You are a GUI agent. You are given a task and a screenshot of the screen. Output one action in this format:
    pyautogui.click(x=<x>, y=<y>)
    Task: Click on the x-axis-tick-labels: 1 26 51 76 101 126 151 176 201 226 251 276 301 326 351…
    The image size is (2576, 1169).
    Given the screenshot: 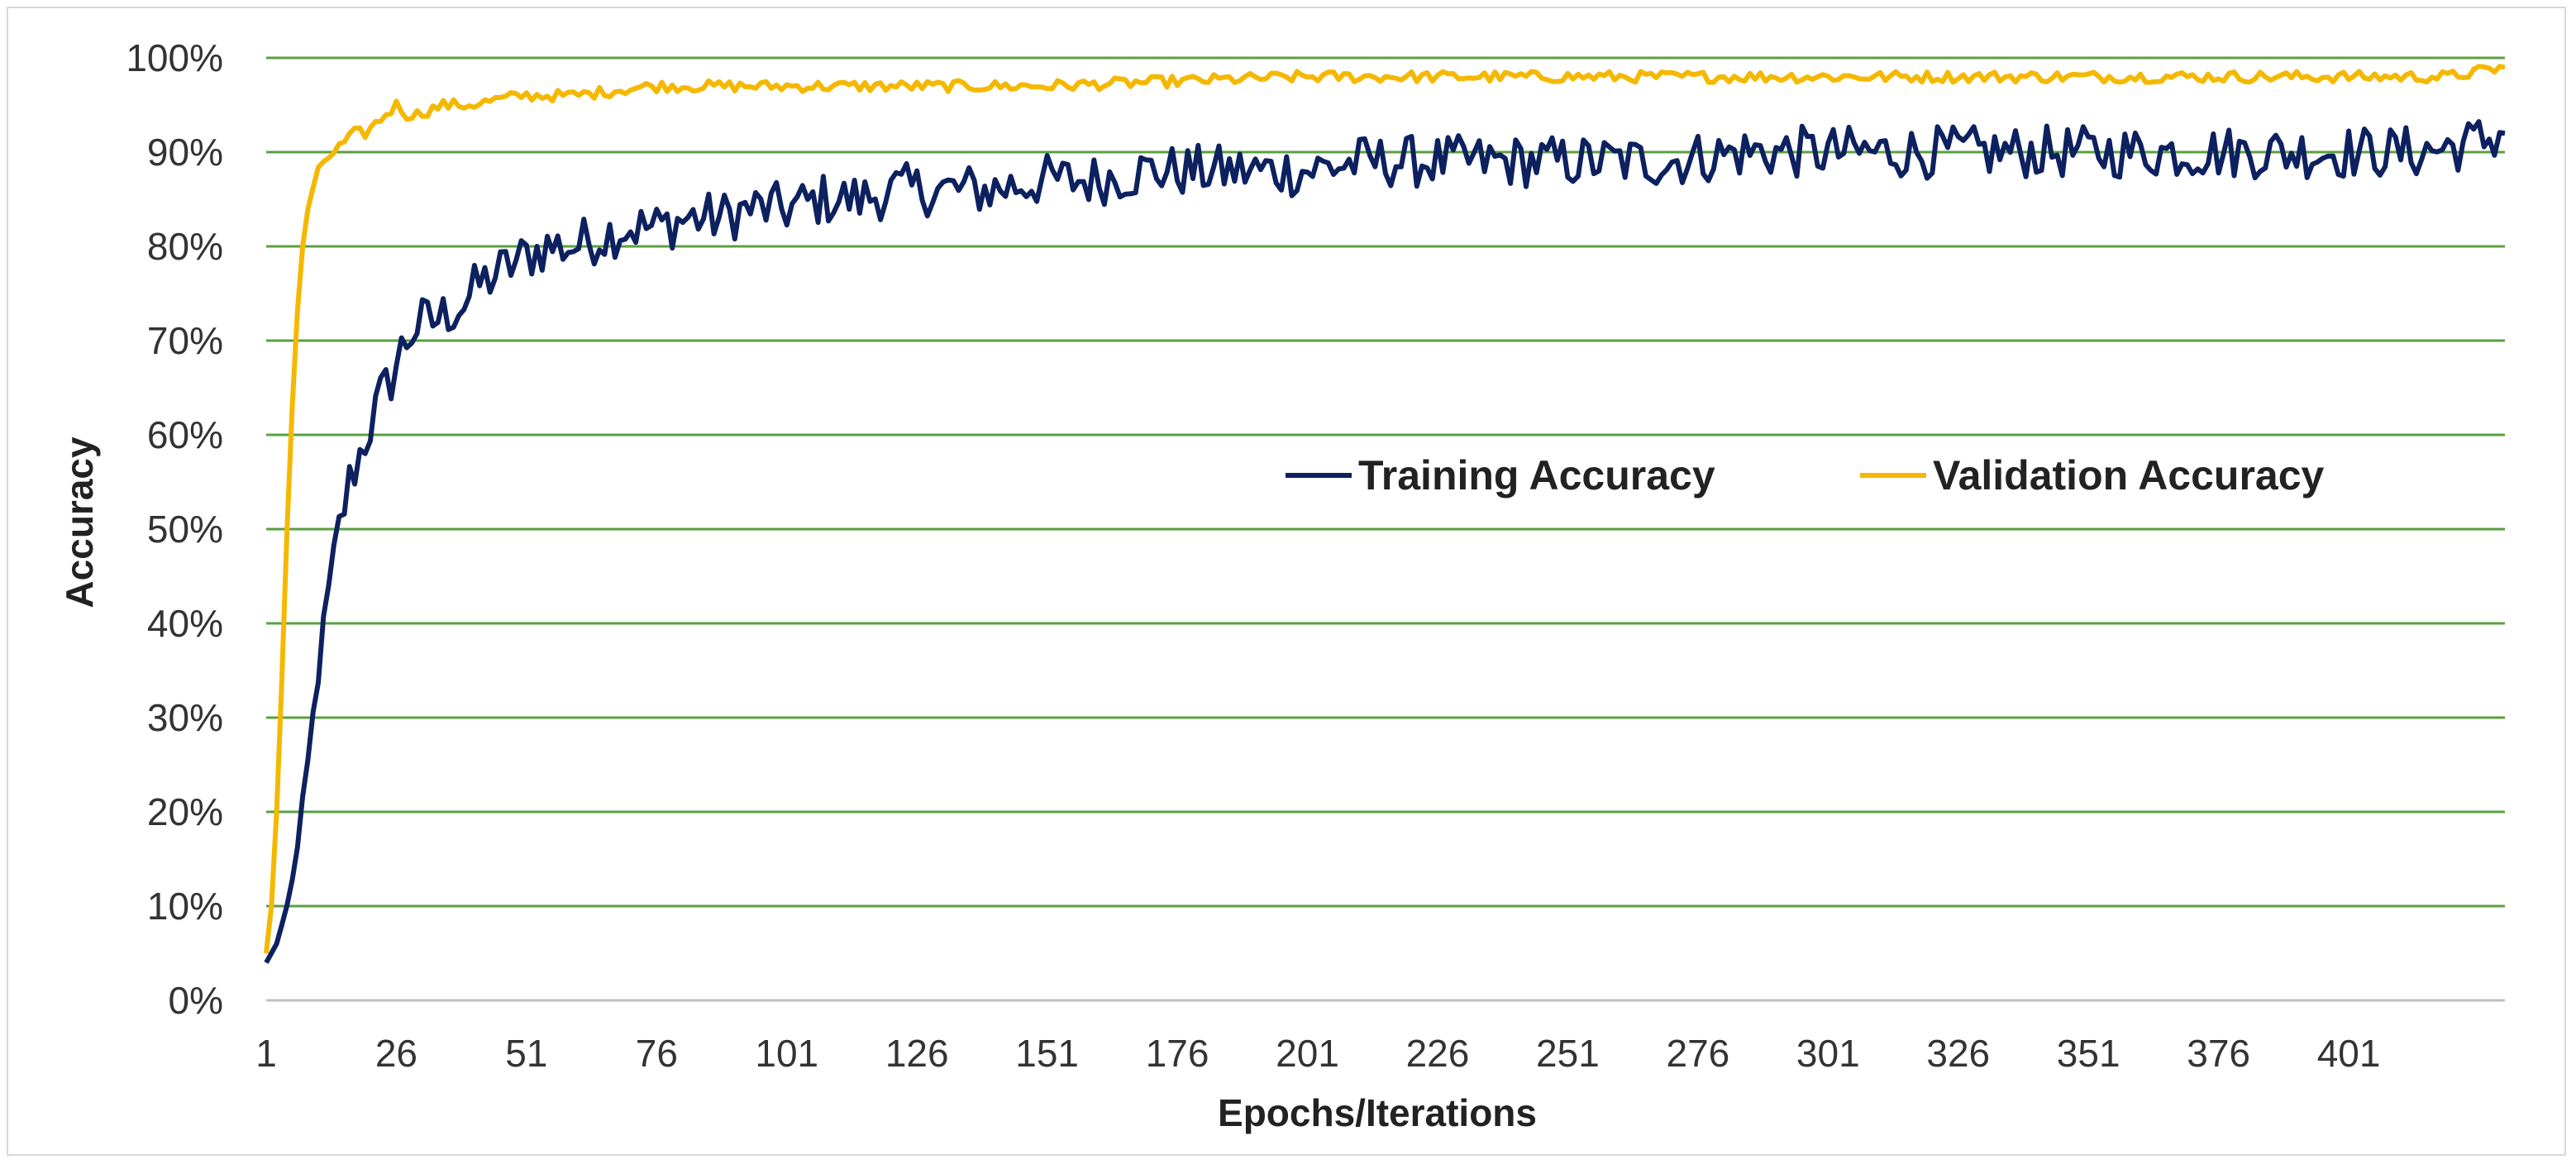 What is the action you would take?
    pyautogui.click(x=1317, y=1053)
    